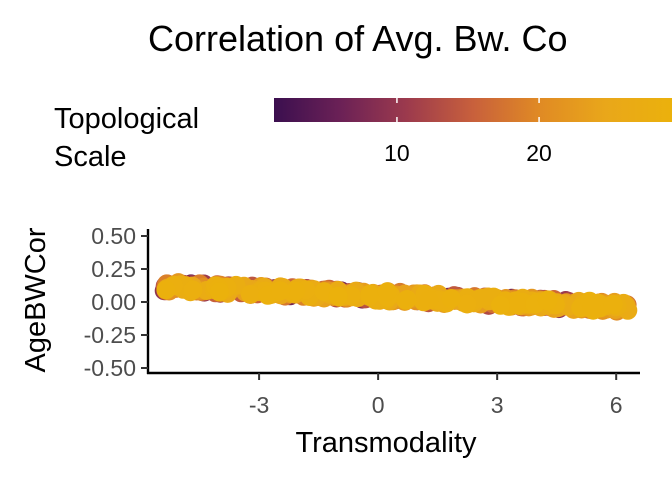  Describe the element at coordinates (110, 368) in the screenshot. I see `y-tick-label: -0.50` at that location.